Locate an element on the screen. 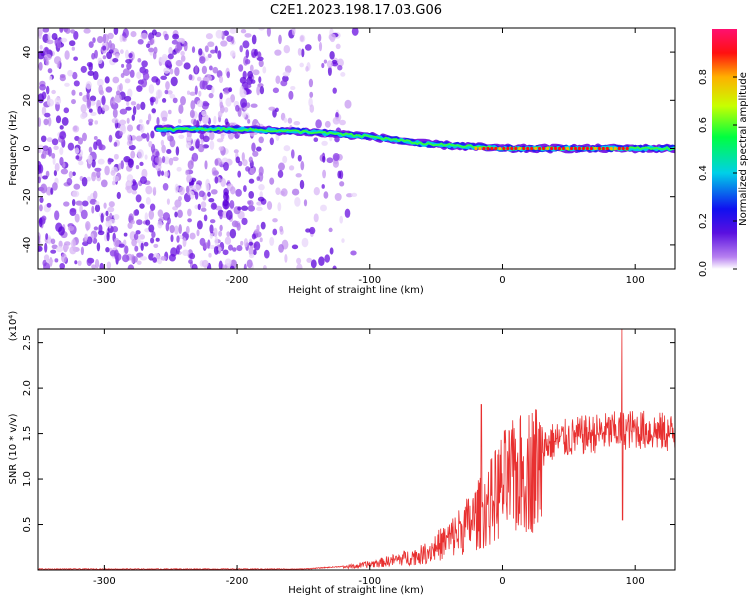  colorbar-tick-label: 0.8 is located at coordinates (703, 77).